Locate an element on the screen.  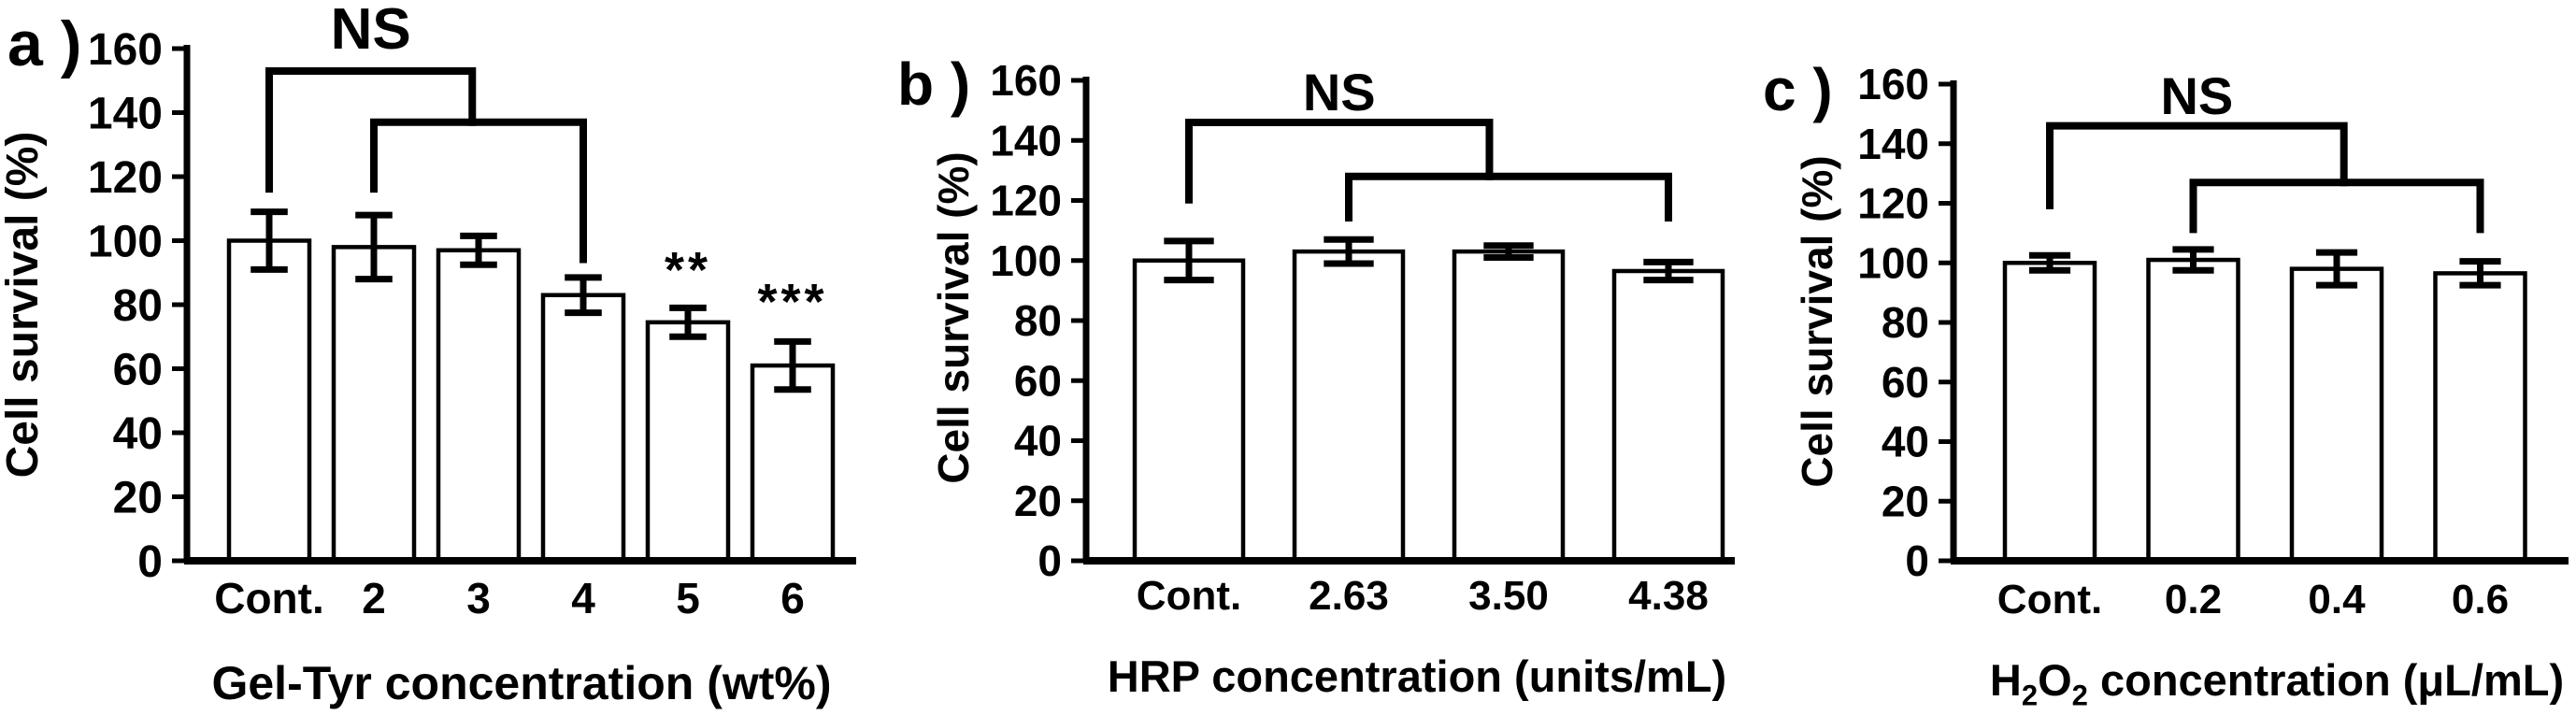
x-tick-label: 2.63 is located at coordinates (1349, 596).